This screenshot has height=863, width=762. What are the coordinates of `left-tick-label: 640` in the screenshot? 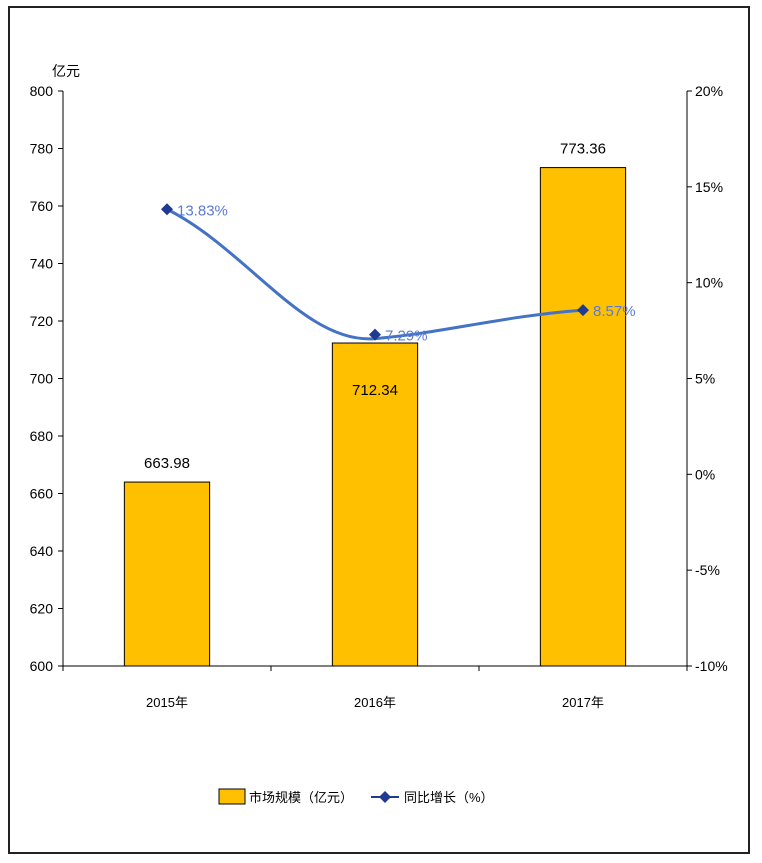 It's located at (42, 551).